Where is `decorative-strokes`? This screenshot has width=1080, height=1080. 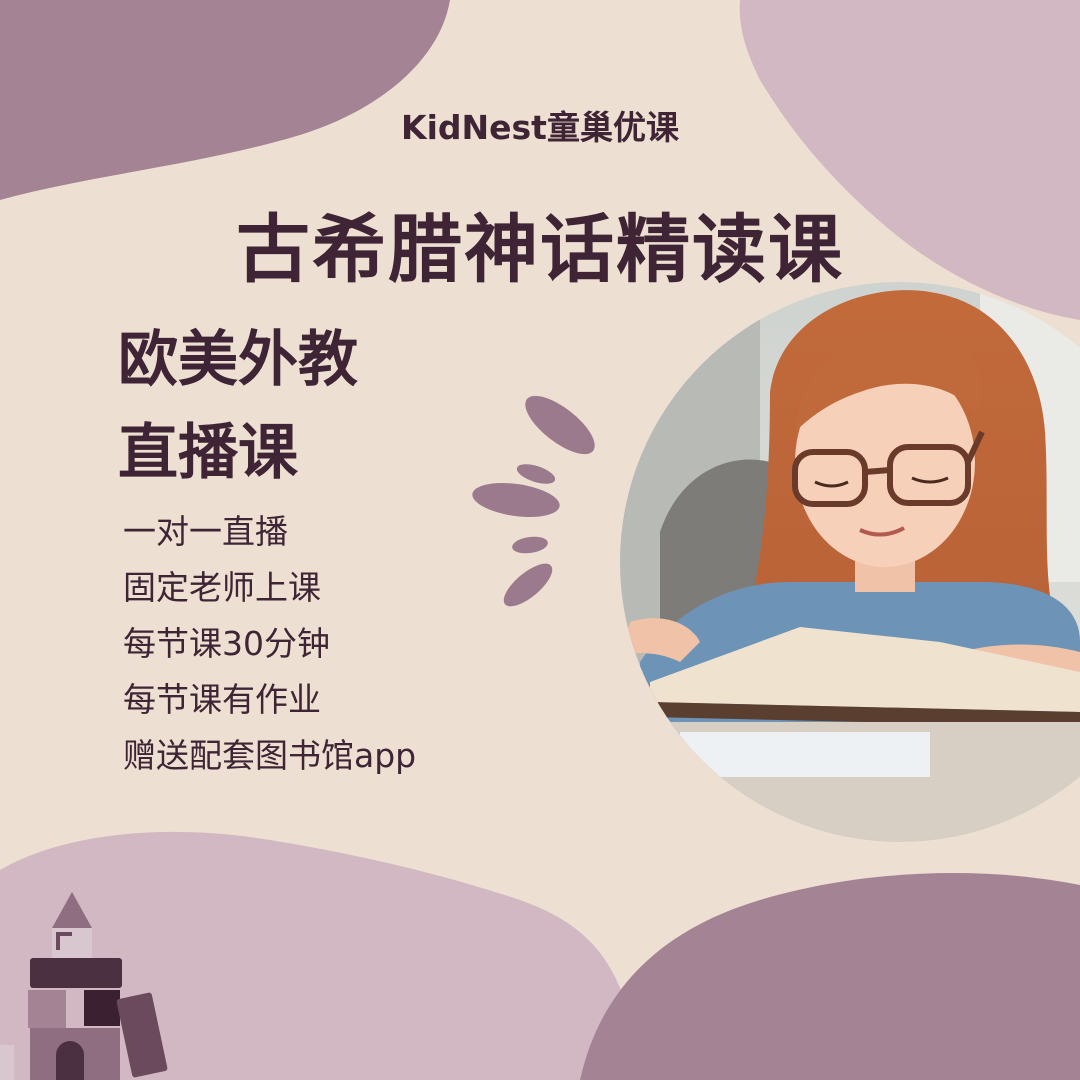
decorative-strokes is located at coordinates (533, 501).